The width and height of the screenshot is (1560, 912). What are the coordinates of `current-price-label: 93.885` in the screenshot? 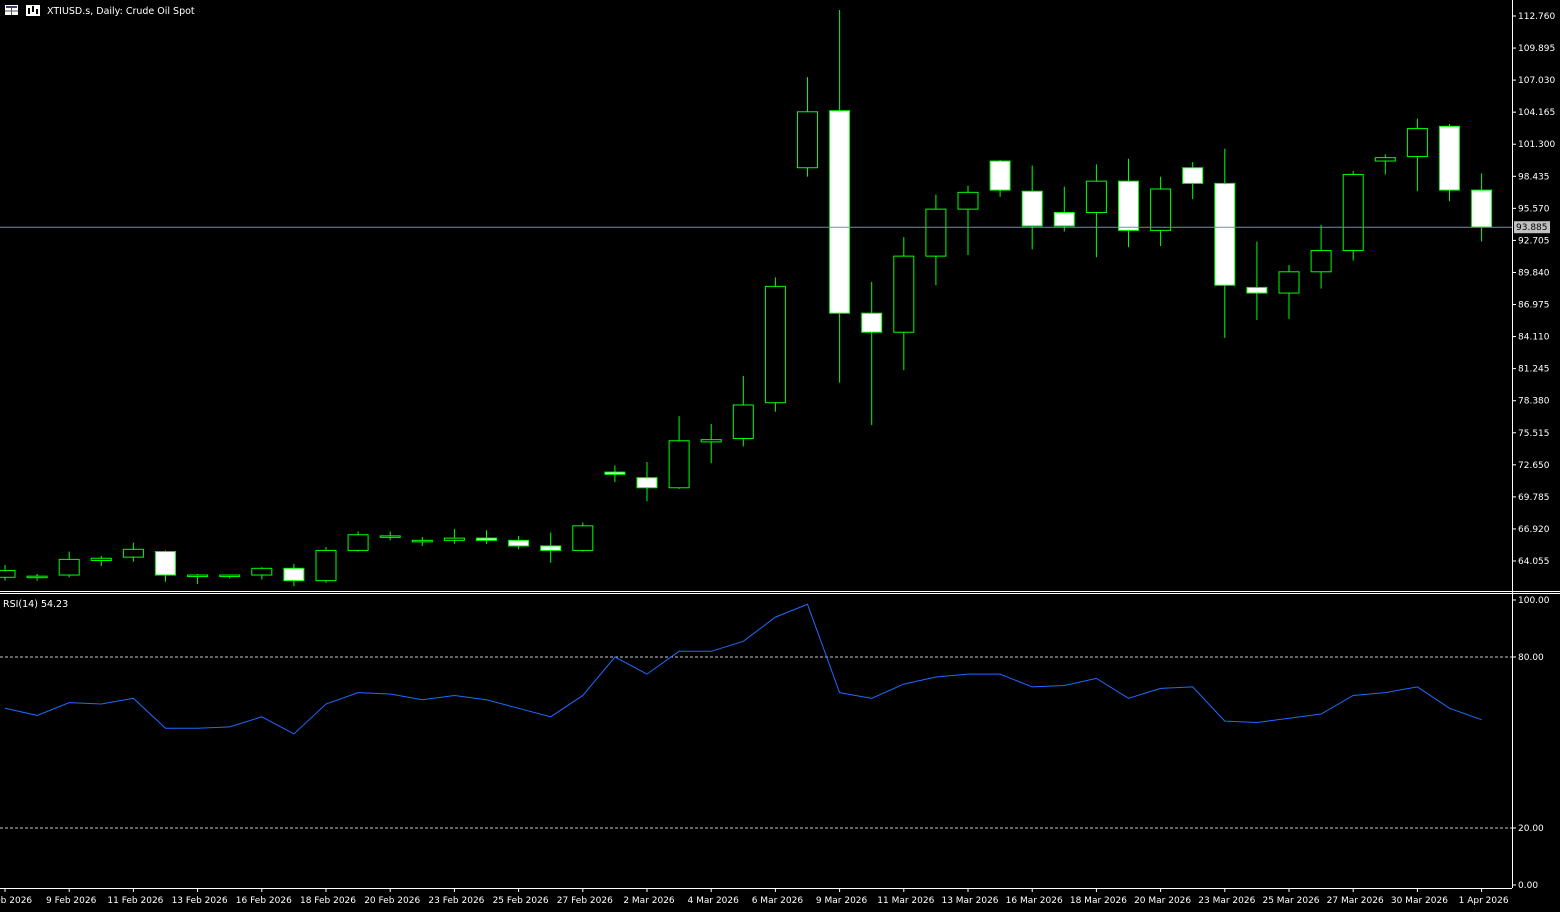 It's located at (1532, 228).